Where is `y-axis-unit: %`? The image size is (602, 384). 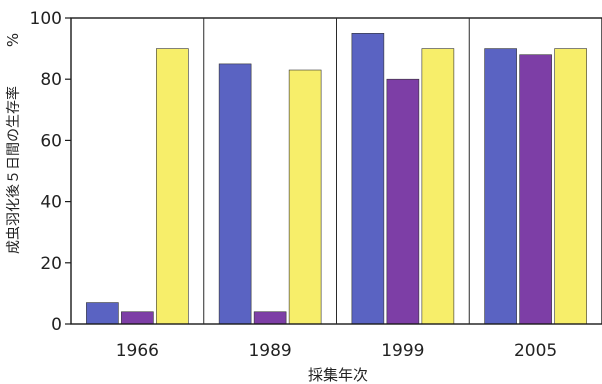 y-axis-unit: % is located at coordinates (13, 40).